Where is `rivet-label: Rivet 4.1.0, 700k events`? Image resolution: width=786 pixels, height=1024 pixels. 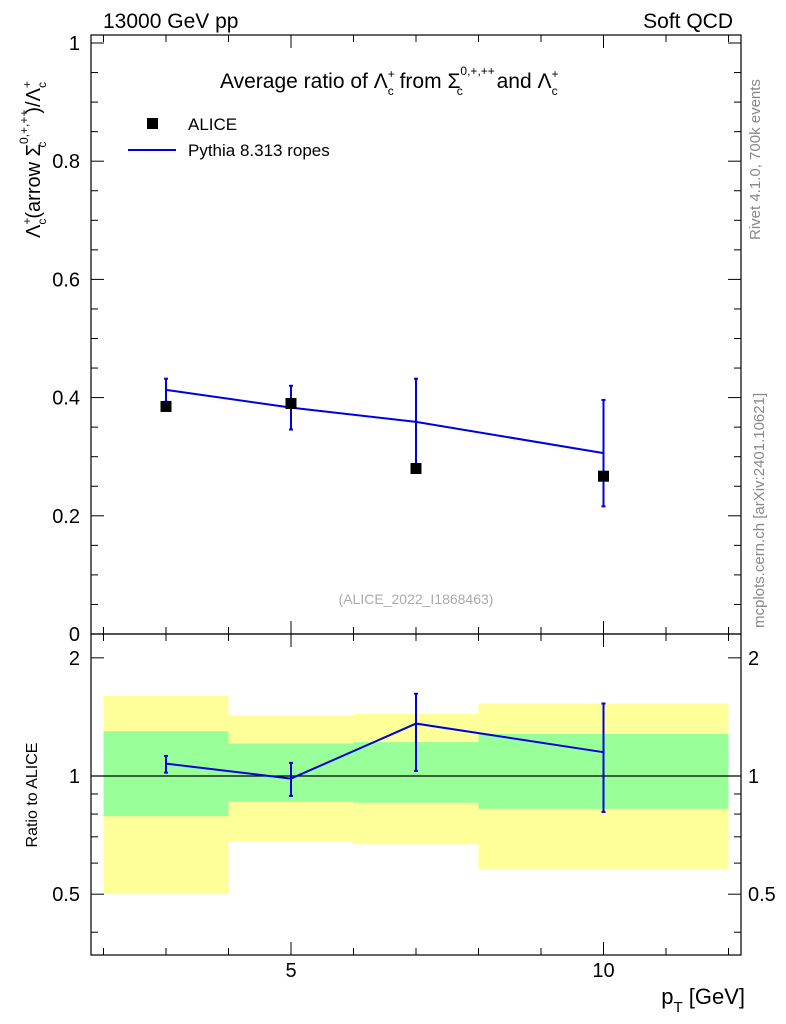 rivet-label: Rivet 4.1.0, 700k events is located at coordinates (755, 159).